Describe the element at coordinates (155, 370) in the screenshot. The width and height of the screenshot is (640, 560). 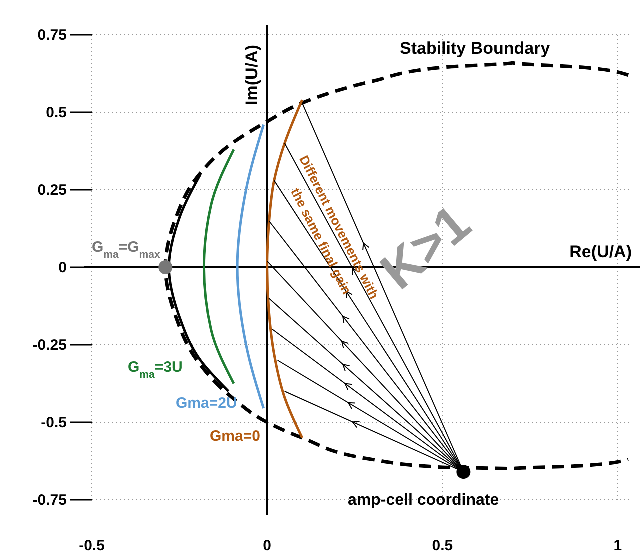
I see `annotation: G$_{ma}$=3U` at that location.